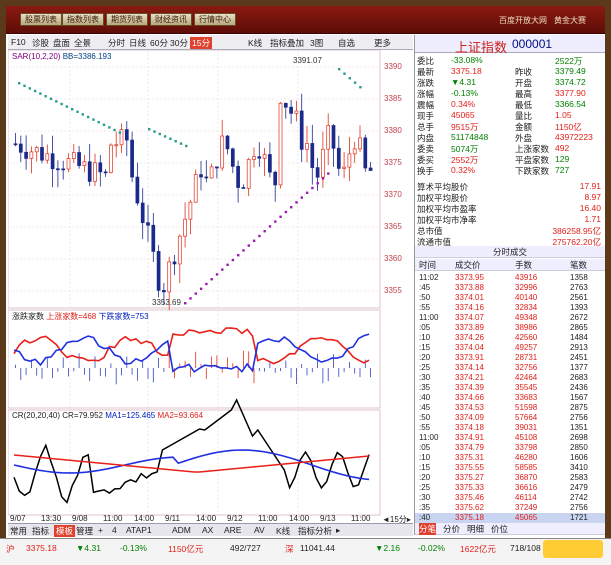 The width and height of the screenshot is (611, 565). What do you see at coordinates (573, 549) in the screenshot?
I see `promo-badge-icon` at bounding box center [573, 549].